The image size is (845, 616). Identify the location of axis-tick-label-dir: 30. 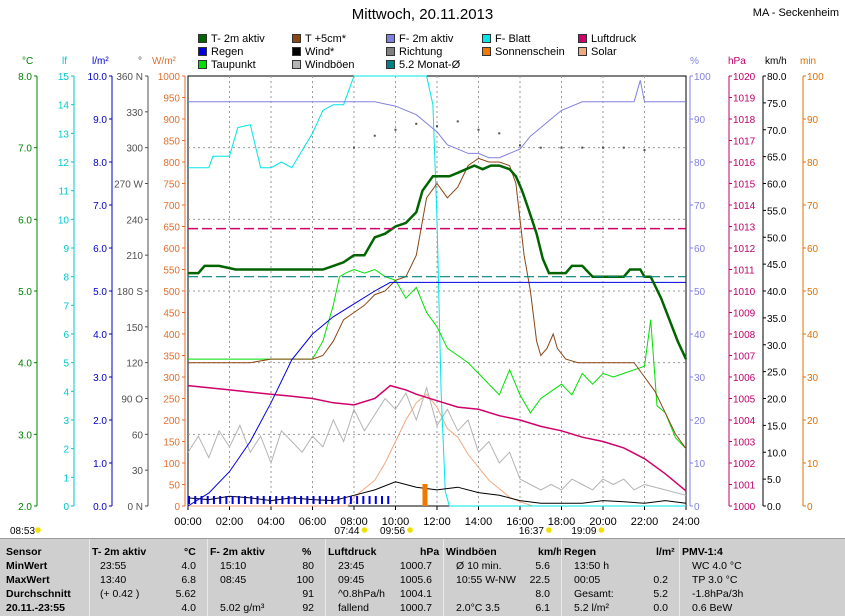
(138, 471).